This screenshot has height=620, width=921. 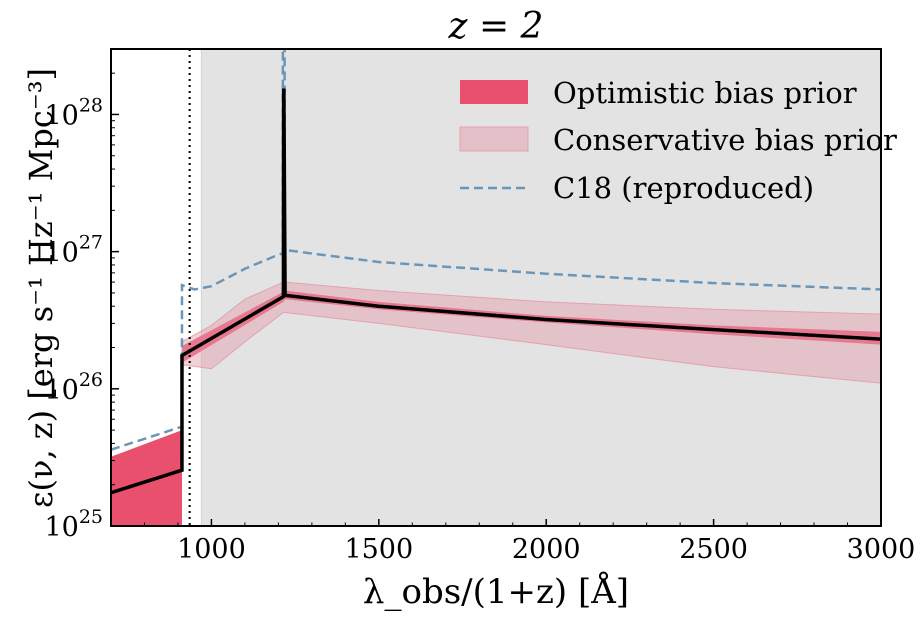 What do you see at coordinates (546, 549) in the screenshot?
I see `x-tick-label: 2000` at bounding box center [546, 549].